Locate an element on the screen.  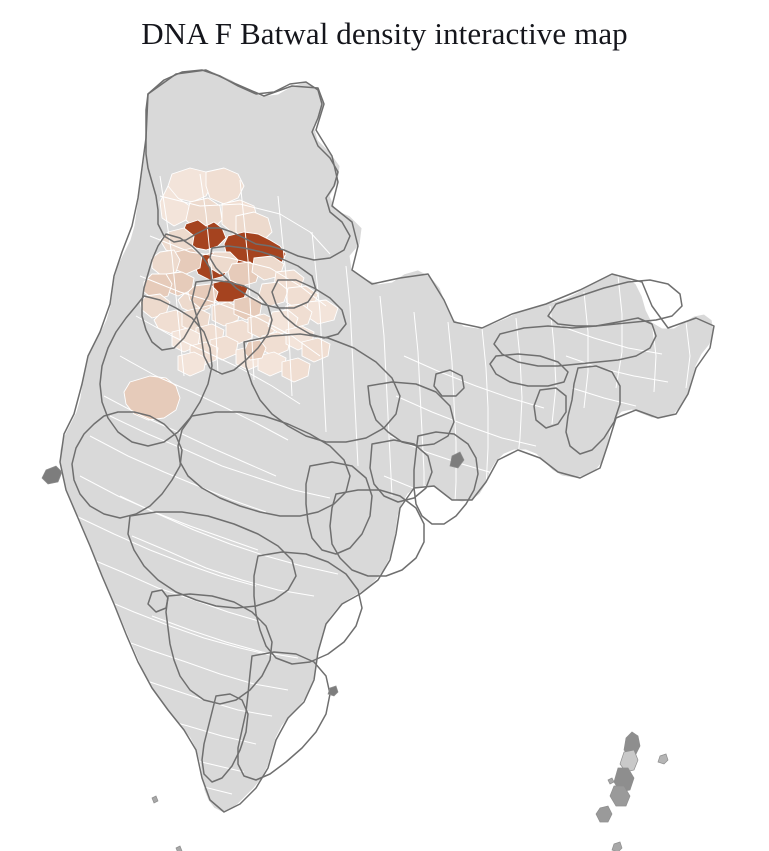
state-himachal-pradesh is located at coordinates (263, 277).